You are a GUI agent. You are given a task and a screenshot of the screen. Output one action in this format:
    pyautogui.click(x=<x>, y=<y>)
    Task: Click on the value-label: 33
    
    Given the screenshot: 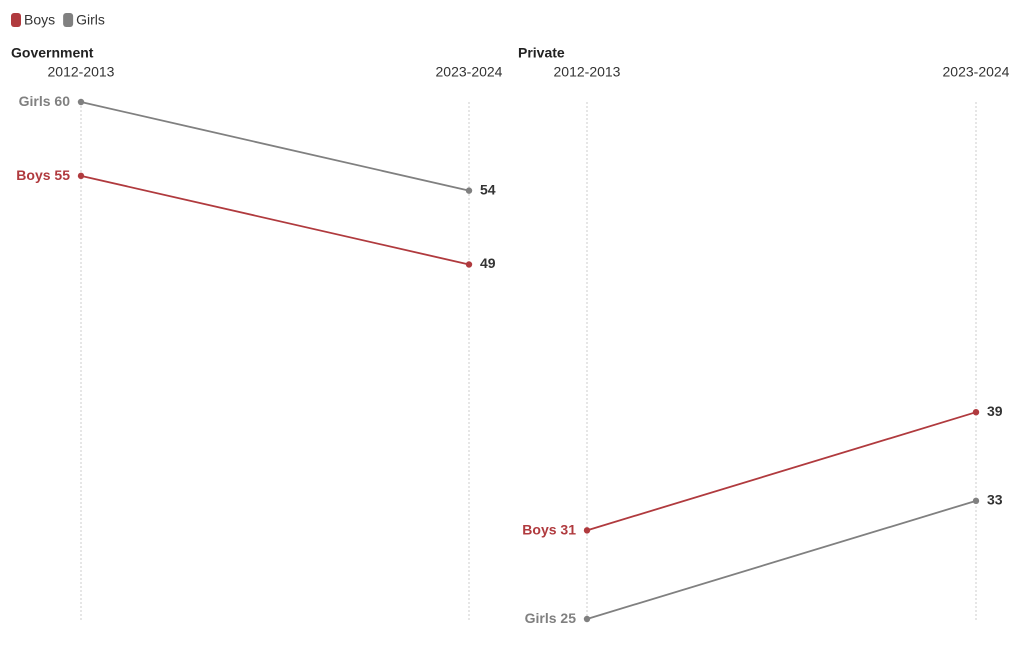 What is the action you would take?
    pyautogui.click(x=995, y=500)
    